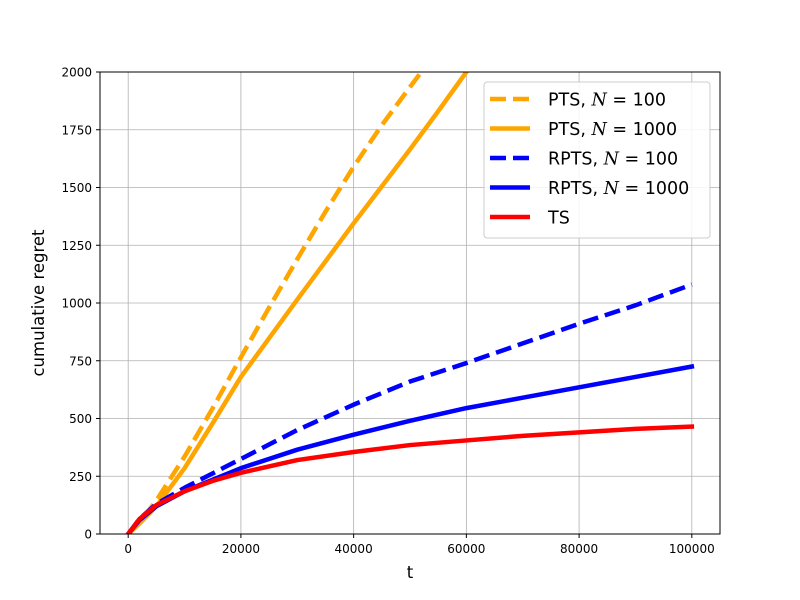 This screenshot has width=800, height=600. What do you see at coordinates (612, 130) in the screenshot?
I see `legend-label-1: PTS, N = 1000` at bounding box center [612, 130].